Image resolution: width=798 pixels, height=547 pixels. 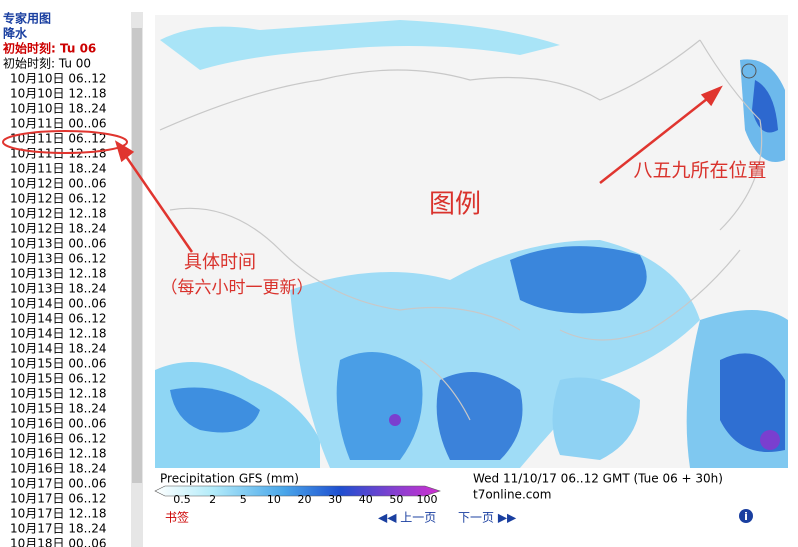 What do you see at coordinates (407, 518) in the screenshot?
I see `prev-page: ◀◀ 上一页` at bounding box center [407, 518].